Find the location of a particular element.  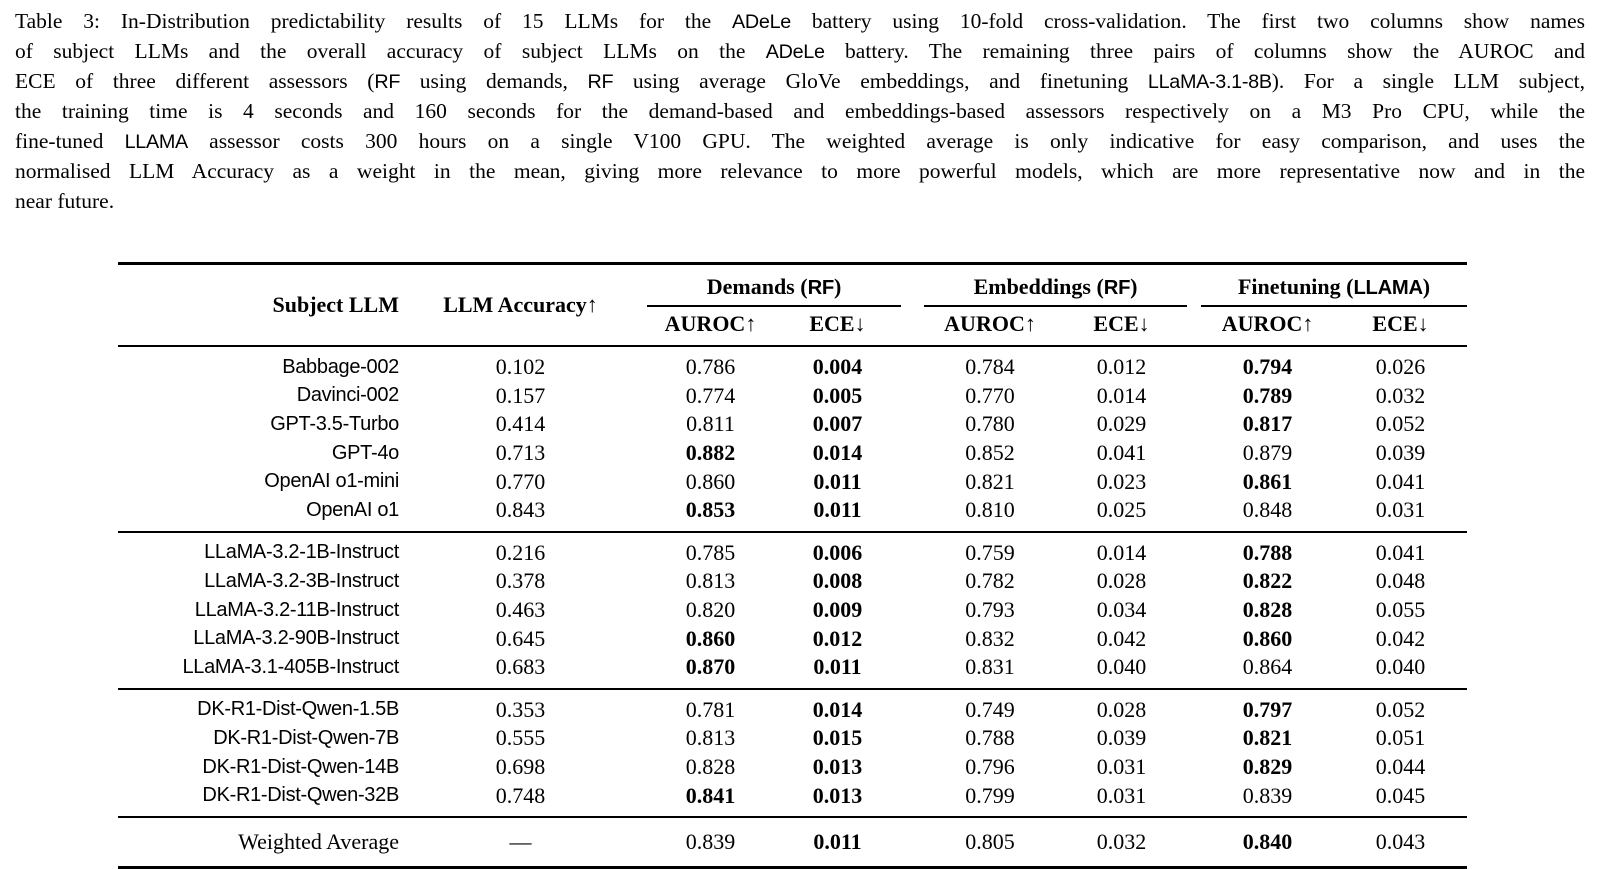

cell-model-name: LLaMA-3.2-90B-Instruct is located at coordinates (296, 638).